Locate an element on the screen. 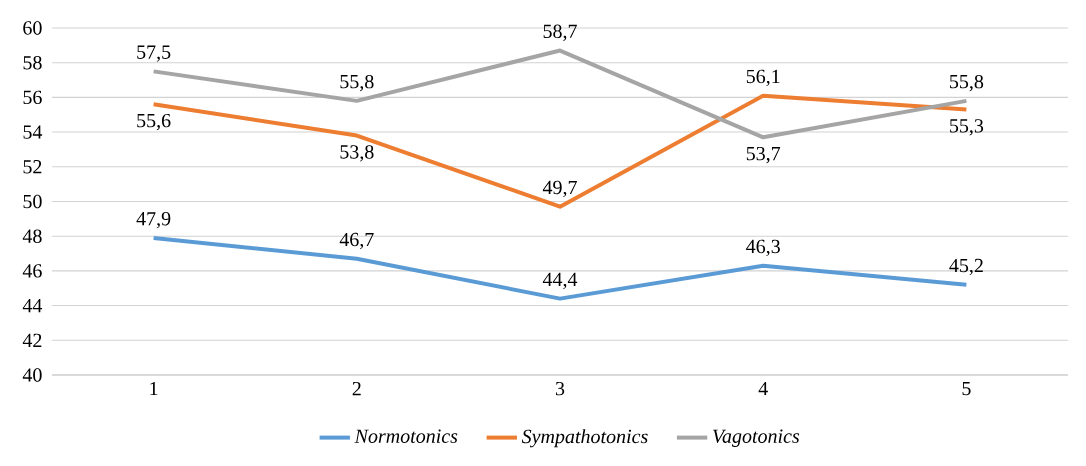  y-tick-label: 52 is located at coordinates (32, 167).